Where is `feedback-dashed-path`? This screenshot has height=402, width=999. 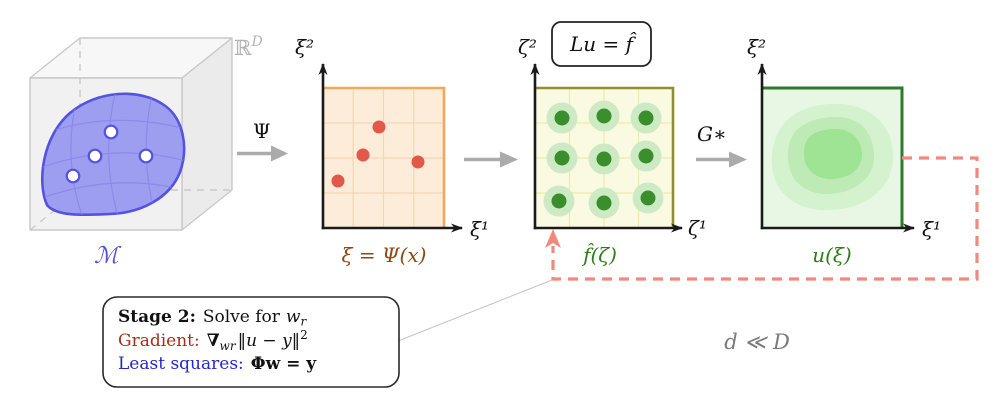 feedback-dashed-path is located at coordinates (765, 218).